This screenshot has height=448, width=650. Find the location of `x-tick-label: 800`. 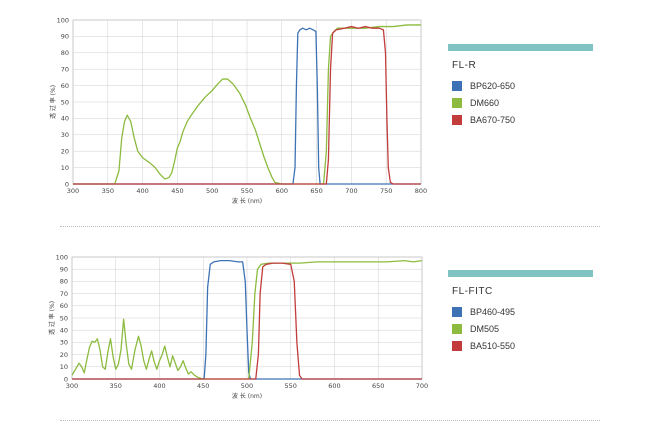

x-tick-label: 800 is located at coordinates (421, 191).